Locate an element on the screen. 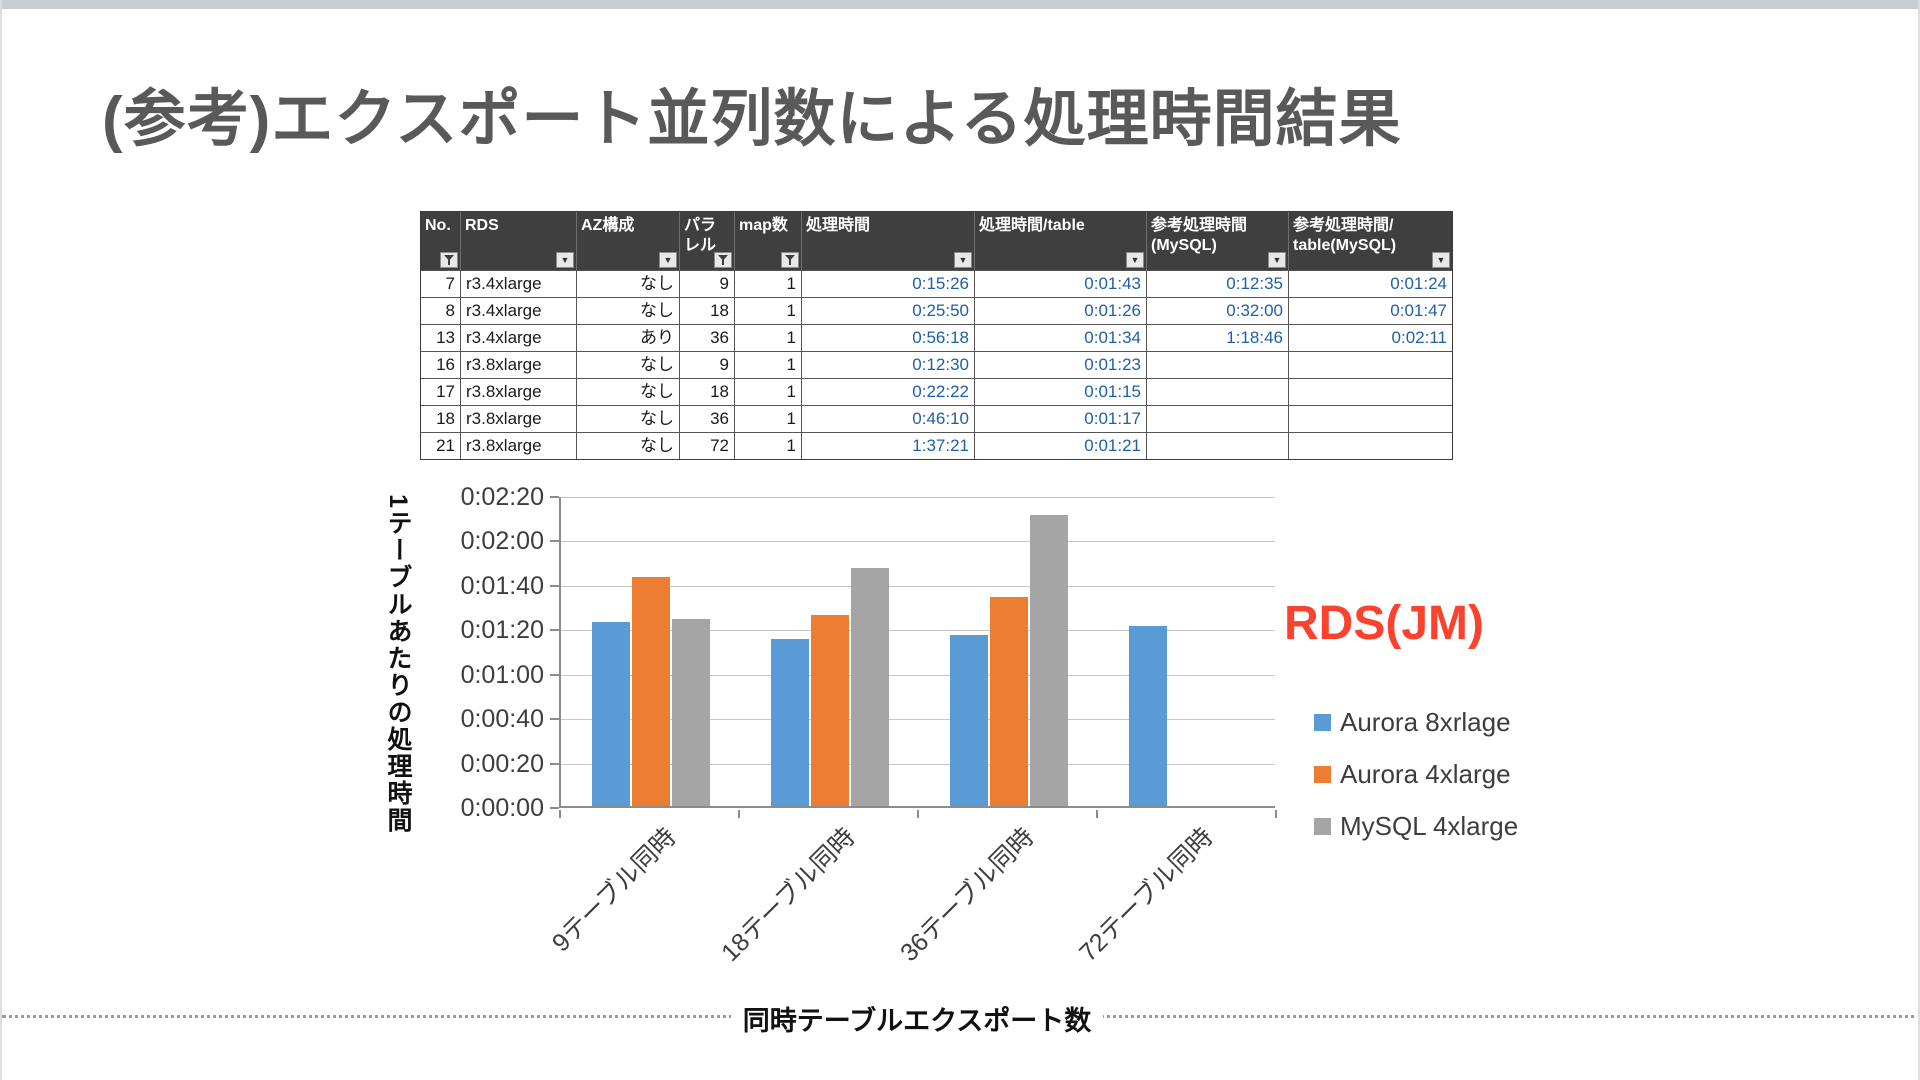  column-header-label: No. is located at coordinates (438, 225).